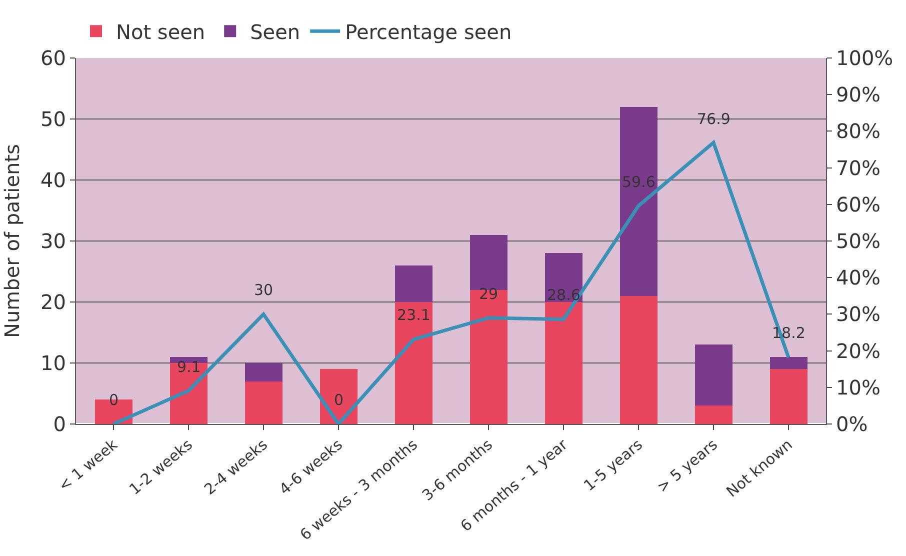 This screenshot has width=906, height=556. What do you see at coordinates (858, 94) in the screenshot?
I see `y2-tick-label: 90%` at bounding box center [858, 94].